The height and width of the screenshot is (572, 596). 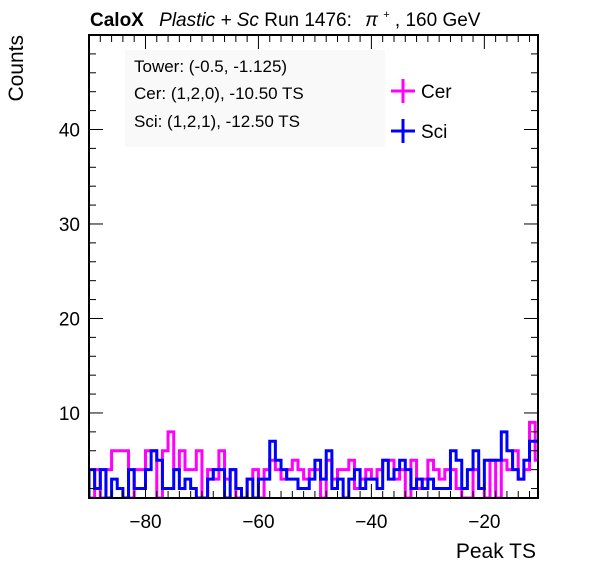 What do you see at coordinates (258, 522) in the screenshot?
I see `x-tick-label: −60` at bounding box center [258, 522].